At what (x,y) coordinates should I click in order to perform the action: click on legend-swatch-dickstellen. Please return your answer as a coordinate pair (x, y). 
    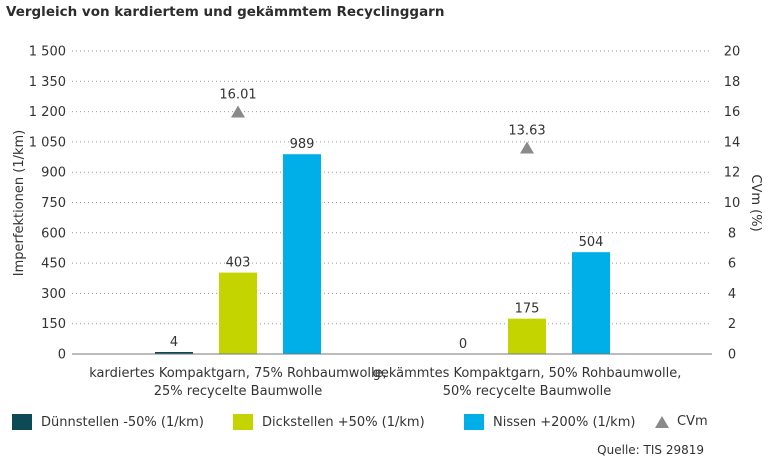
    Looking at the image, I should click on (243, 422).